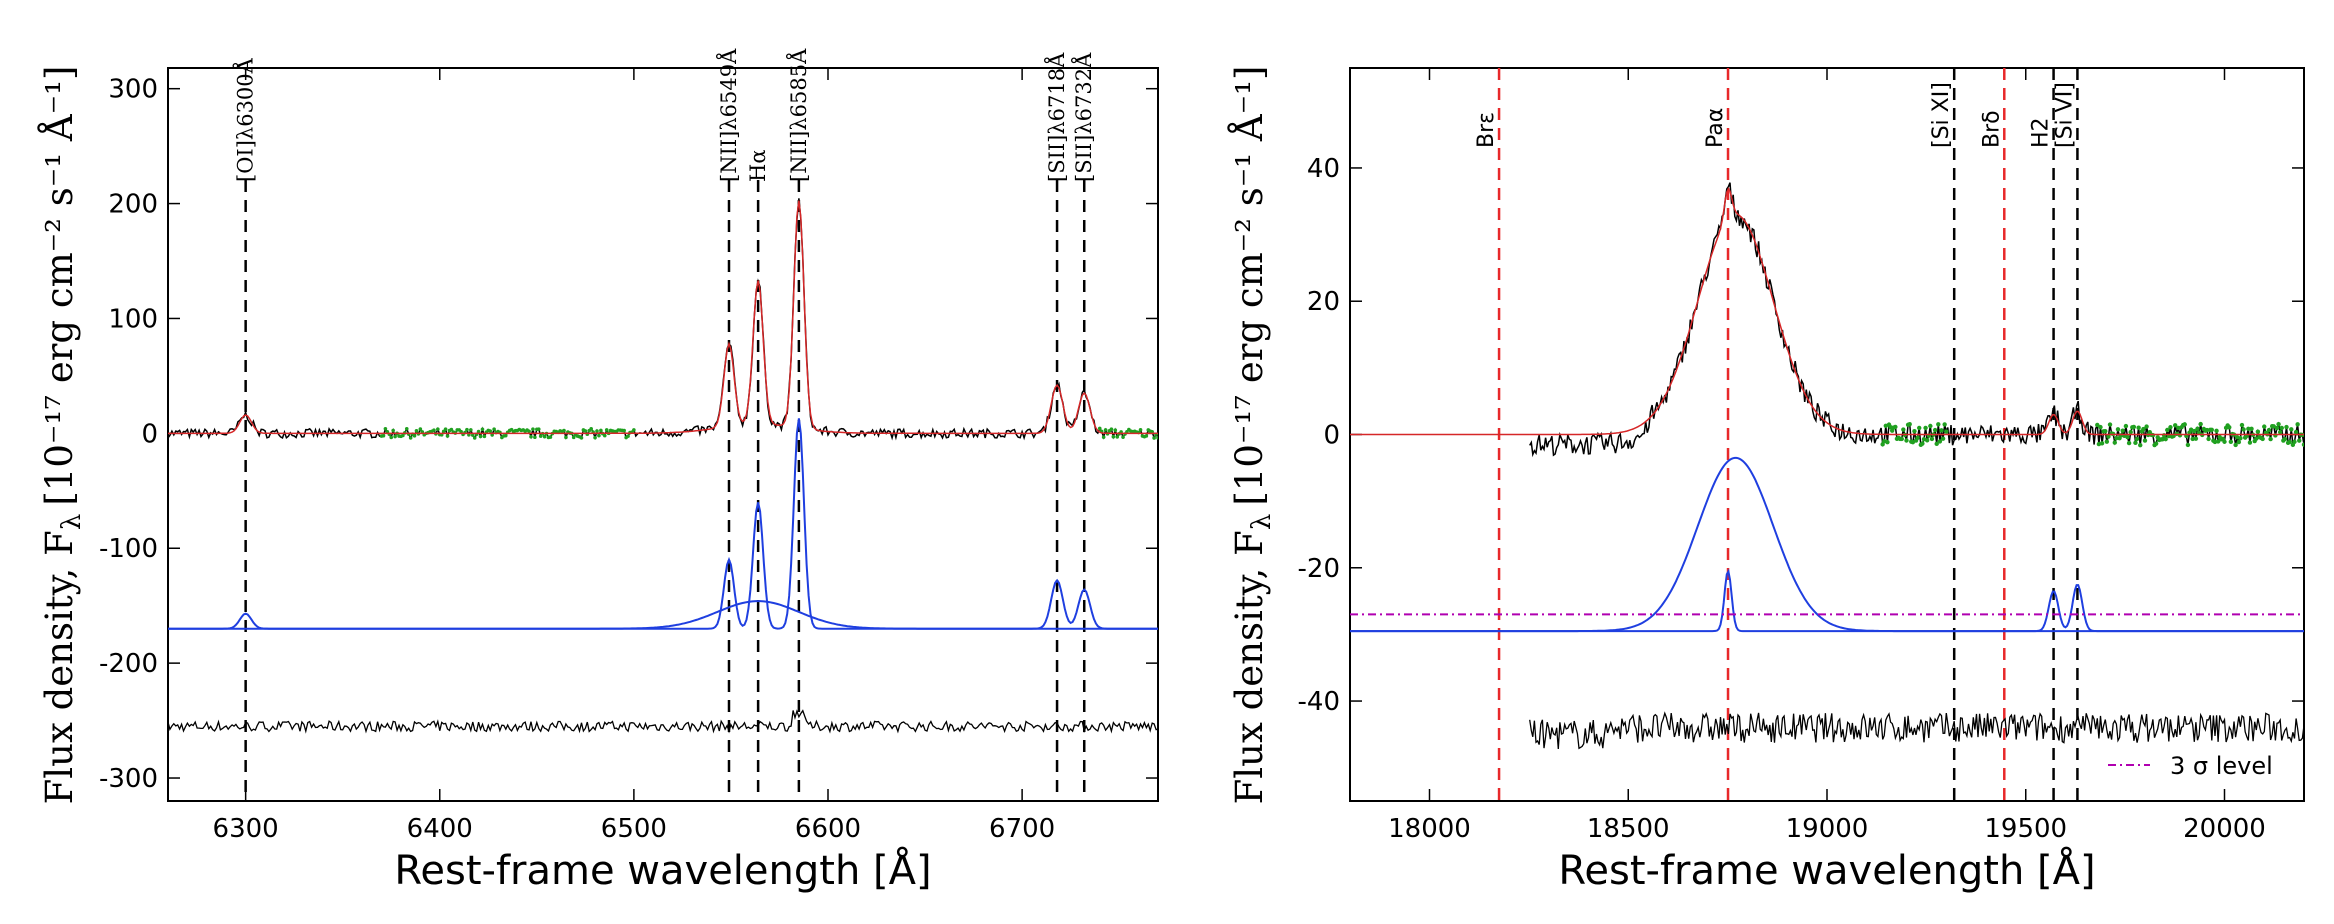  Describe the element at coordinates (128, 779) in the screenshot. I see `y-tick-label: -300` at that location.